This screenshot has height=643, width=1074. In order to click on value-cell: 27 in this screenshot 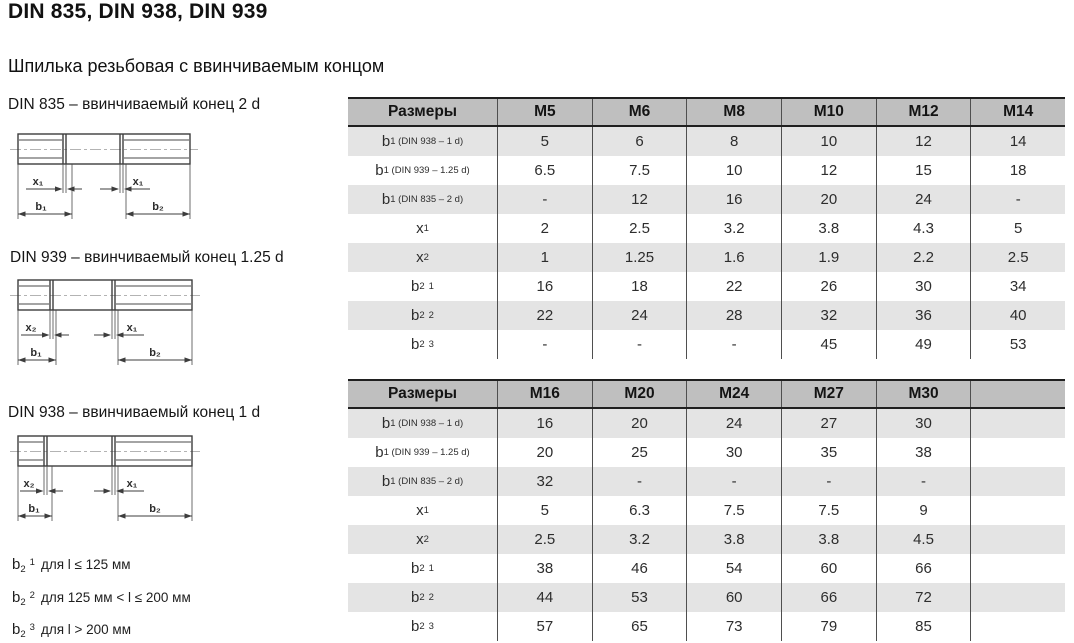, I will do `click(828, 423)`.